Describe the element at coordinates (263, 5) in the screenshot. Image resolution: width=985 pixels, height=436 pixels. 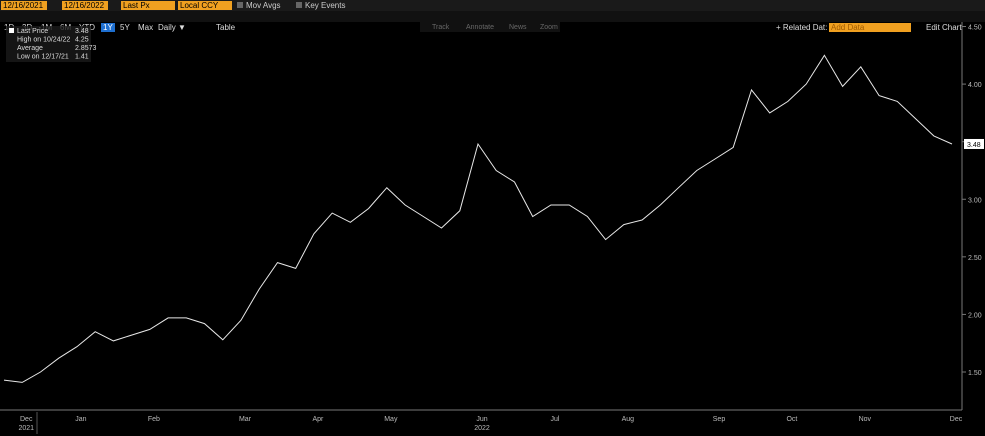
I see `mov-avgs: Mov Avgs` at that location.